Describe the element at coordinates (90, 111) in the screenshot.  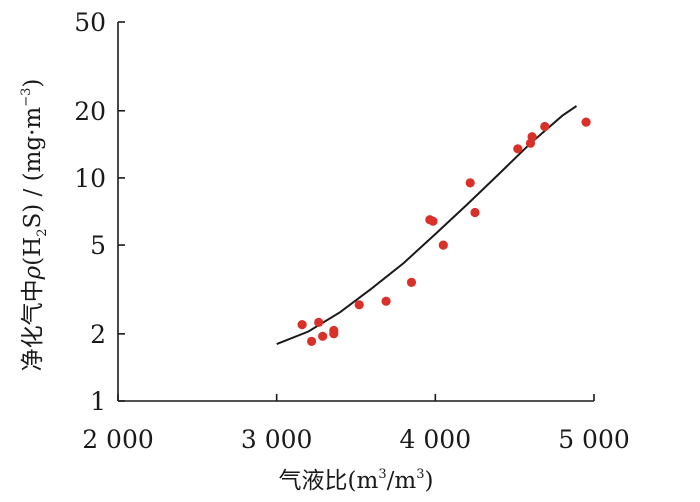
I see `y-tick-label: 20` at that location.